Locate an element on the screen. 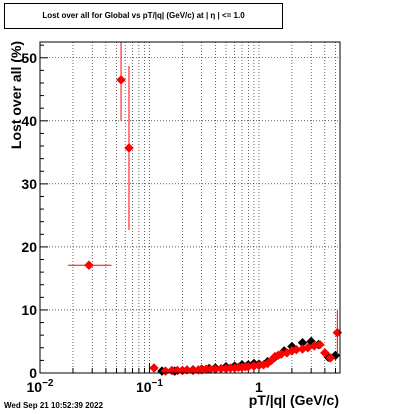 The height and width of the screenshot is (414, 400). y-axis-label: Lost over all (%) is located at coordinates (16, 95).